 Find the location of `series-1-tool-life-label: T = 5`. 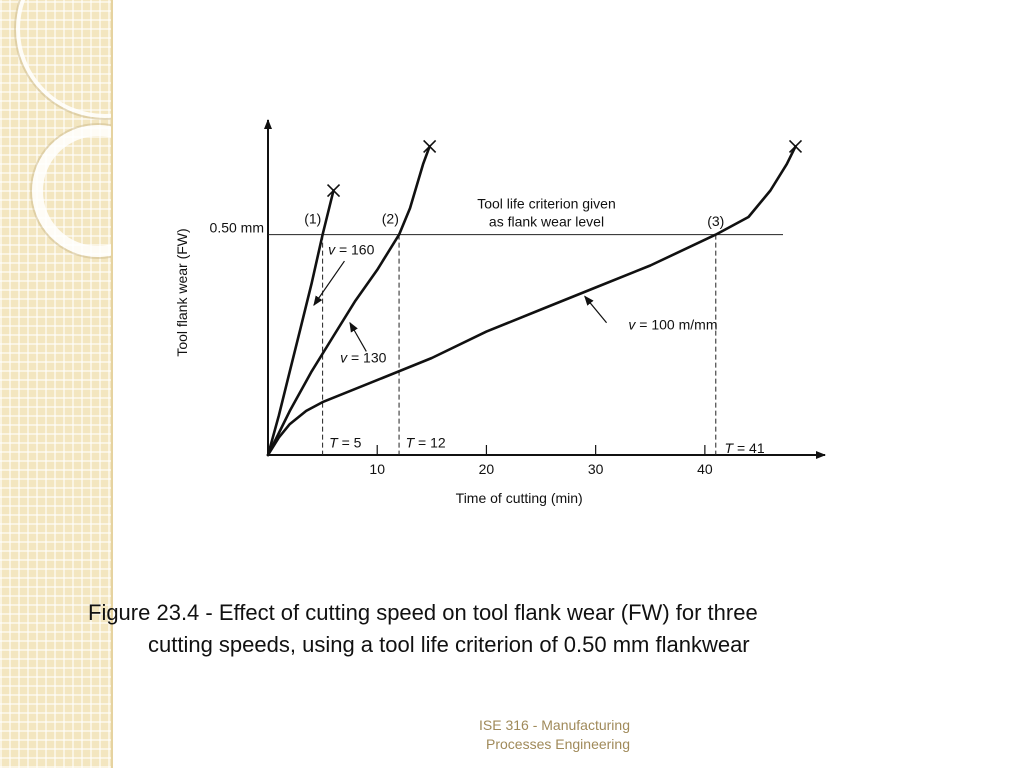

series-1-tool-life-label: T = 5 is located at coordinates (345, 443).